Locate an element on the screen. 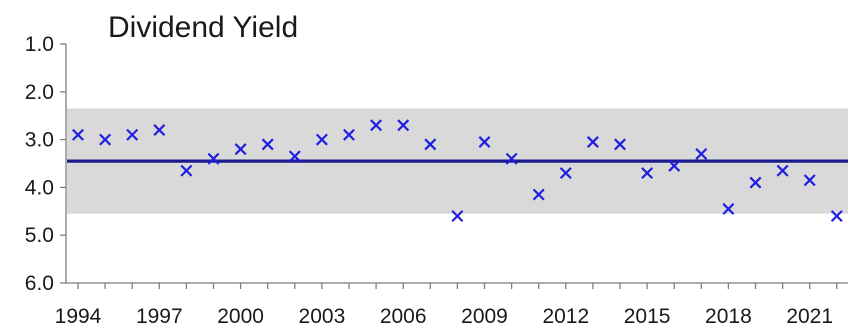  y-tick-label: 1.0 is located at coordinates (39, 44).